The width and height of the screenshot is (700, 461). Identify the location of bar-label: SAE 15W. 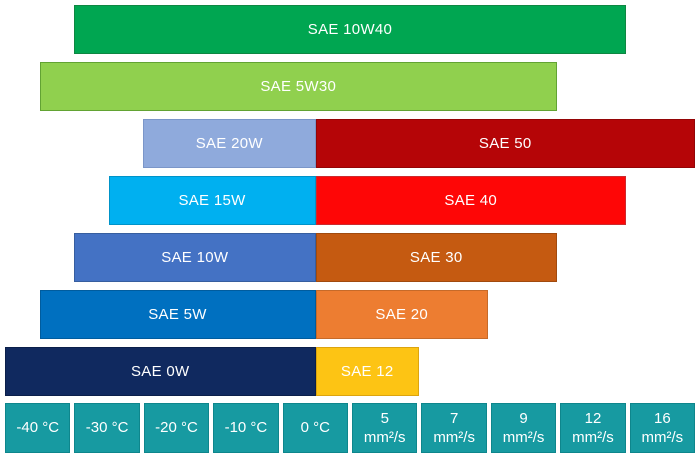
(212, 200).